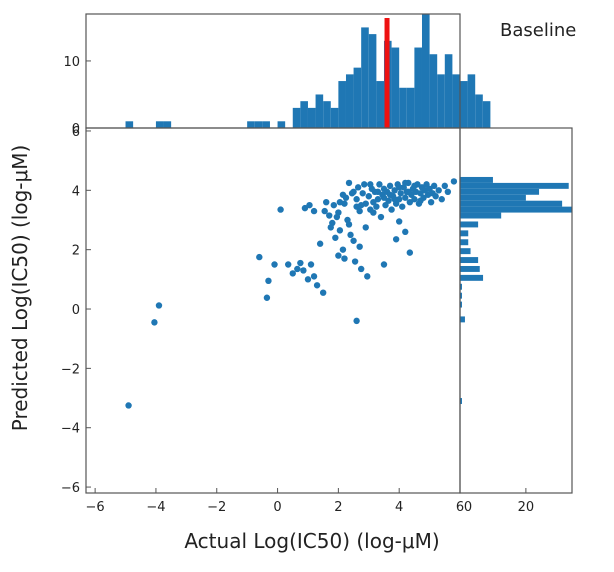  I want to click on y-tick-label: 6, so click(76, 132).